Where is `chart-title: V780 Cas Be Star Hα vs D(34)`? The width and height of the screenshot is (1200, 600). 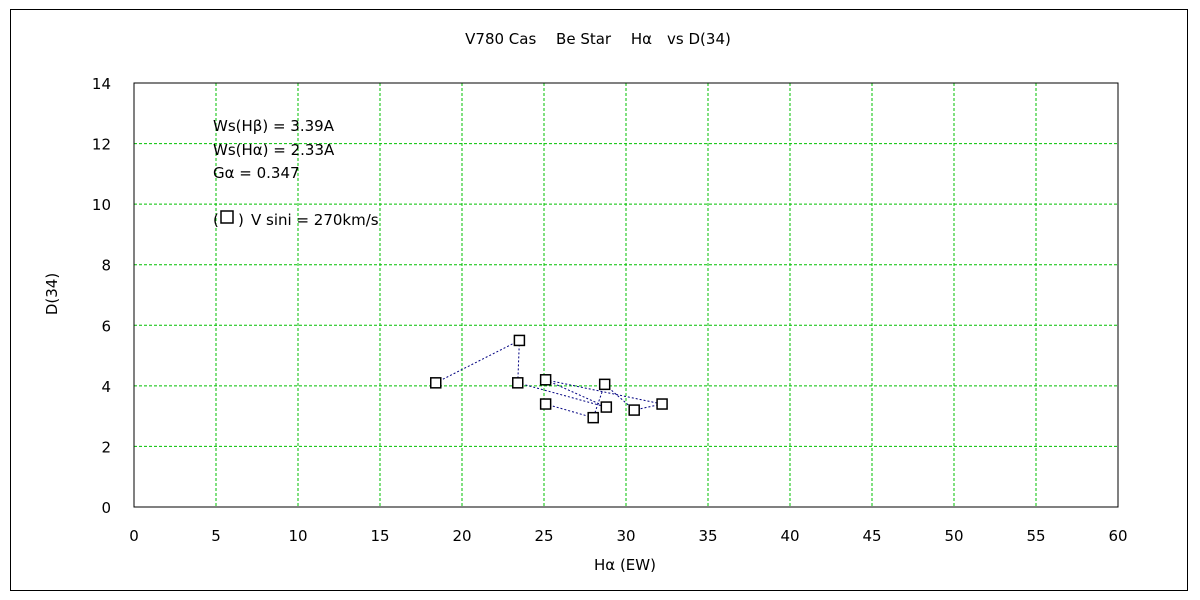 chart-title: V780 Cas Be Star Hα vs D(34) is located at coordinates (598, 39).